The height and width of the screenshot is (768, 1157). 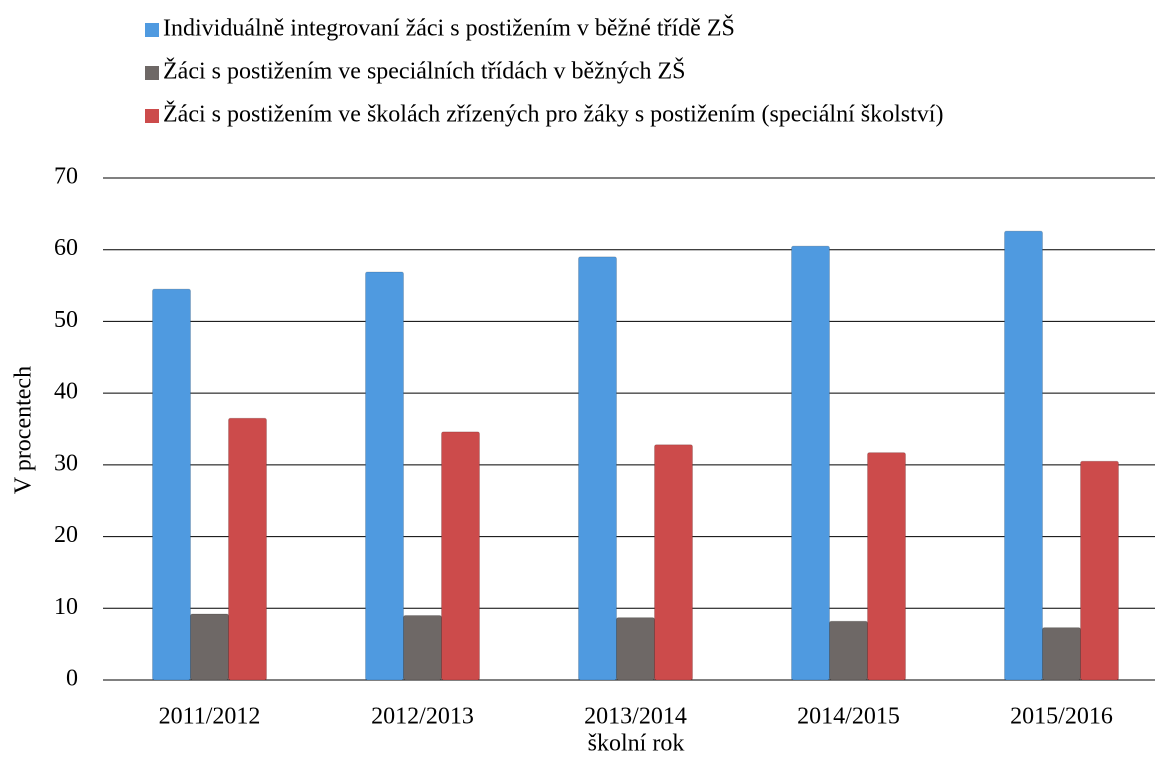 I want to click on y-tick-label: 70, so click(x=66, y=177).